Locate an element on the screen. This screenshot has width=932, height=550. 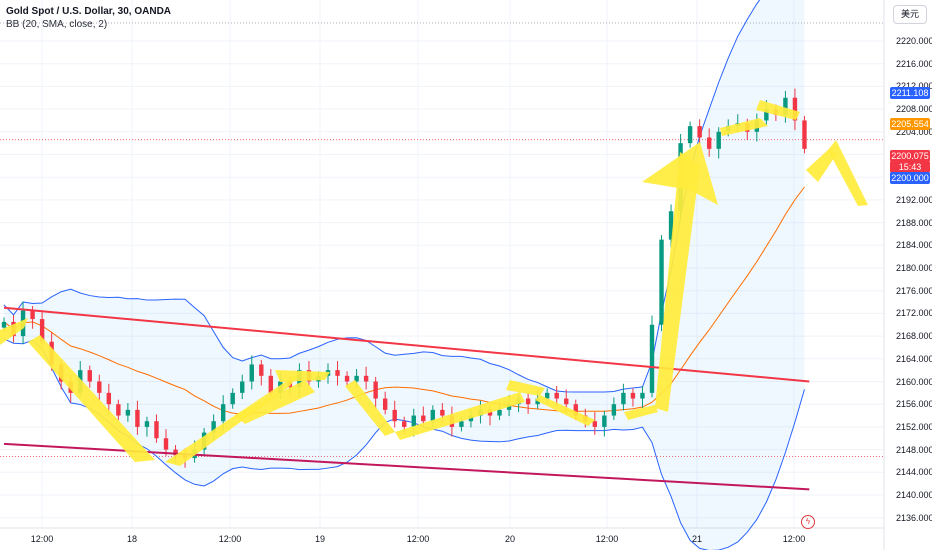
lightning-icon: ϟ is located at coordinates (808, 522).